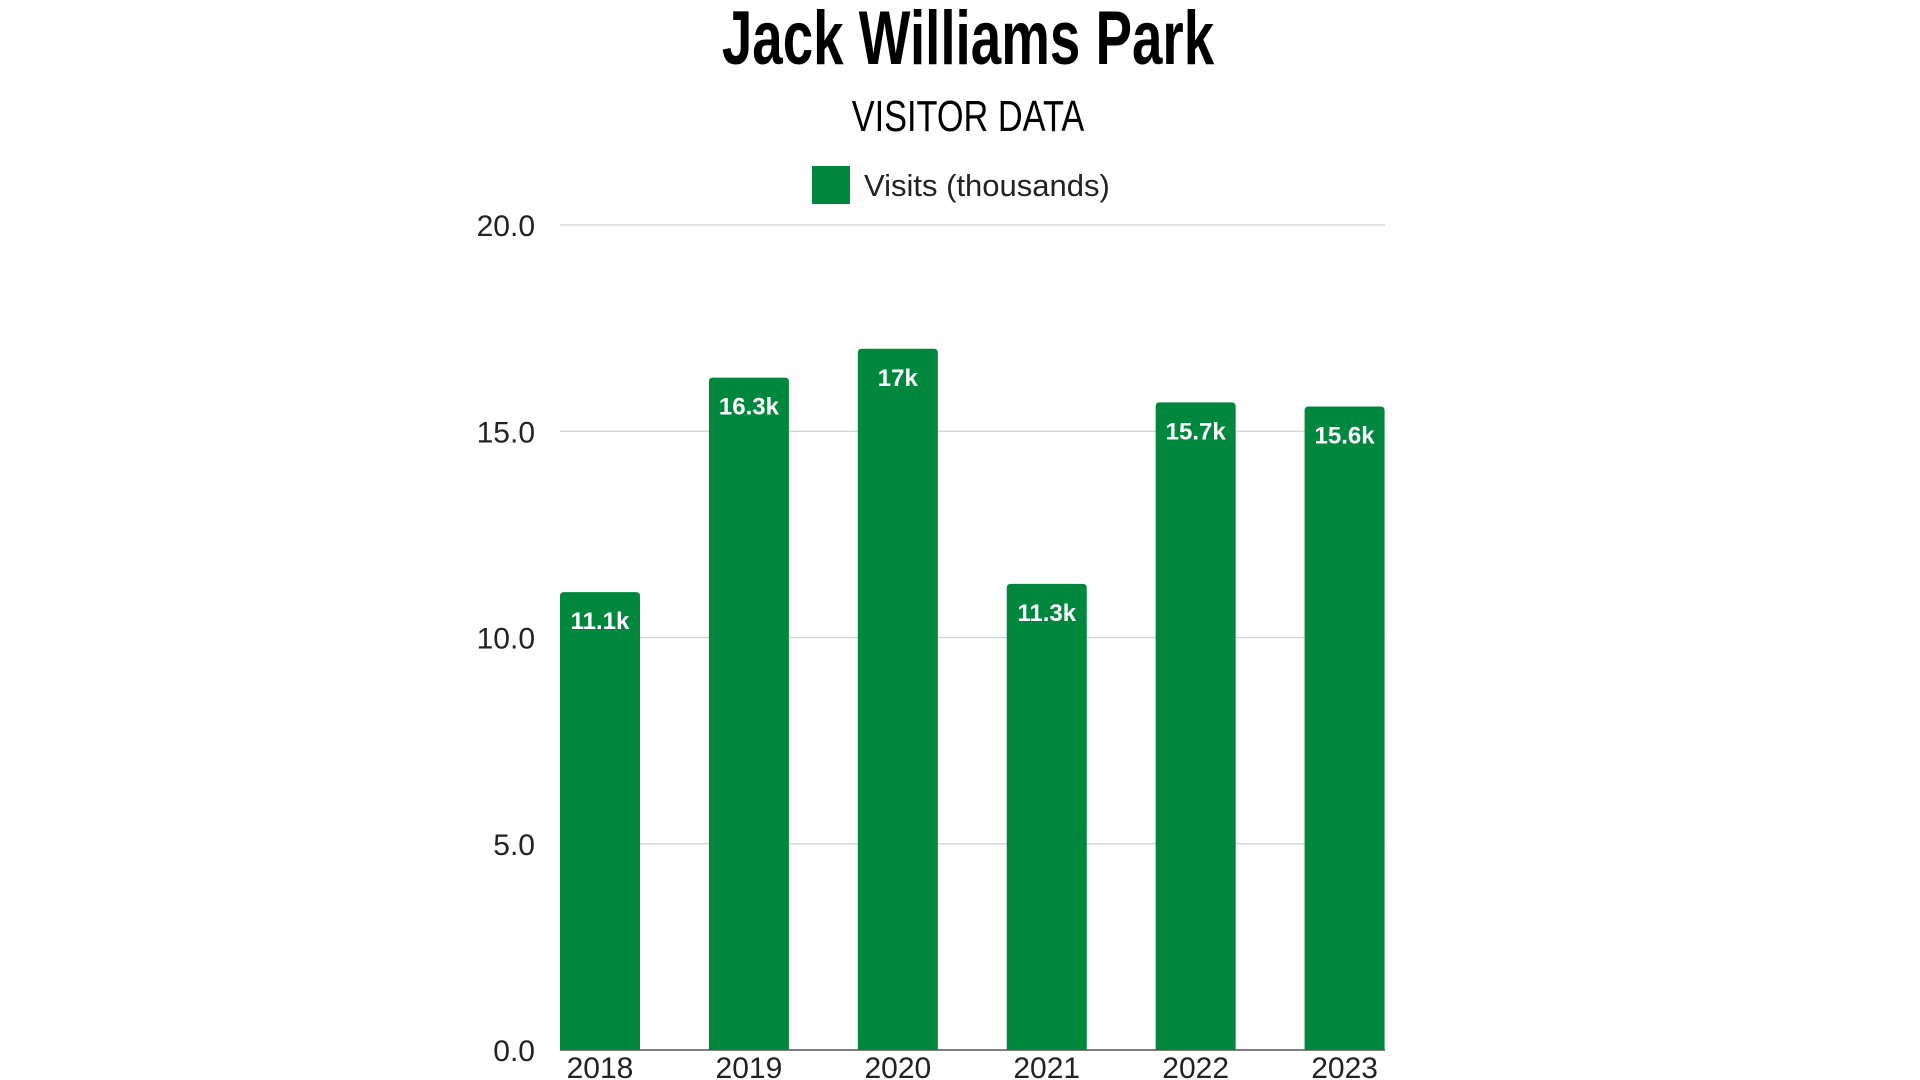 The height and width of the screenshot is (1080, 1920). I want to click on data-label: 17k, so click(898, 378).